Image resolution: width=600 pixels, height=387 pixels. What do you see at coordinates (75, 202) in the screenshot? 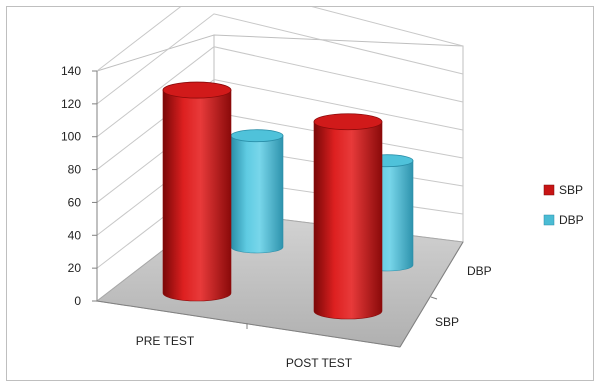
I see `y-tick-label: 60` at bounding box center [75, 202].